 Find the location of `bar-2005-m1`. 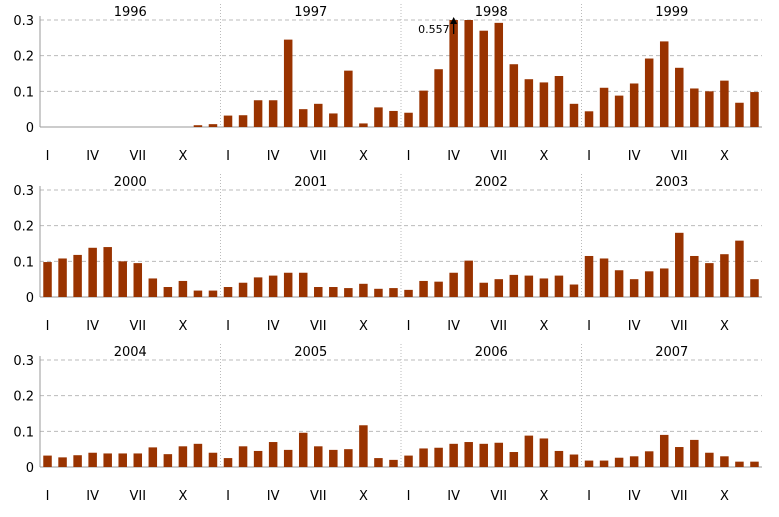

bar-2005-m1 is located at coordinates (228, 462).